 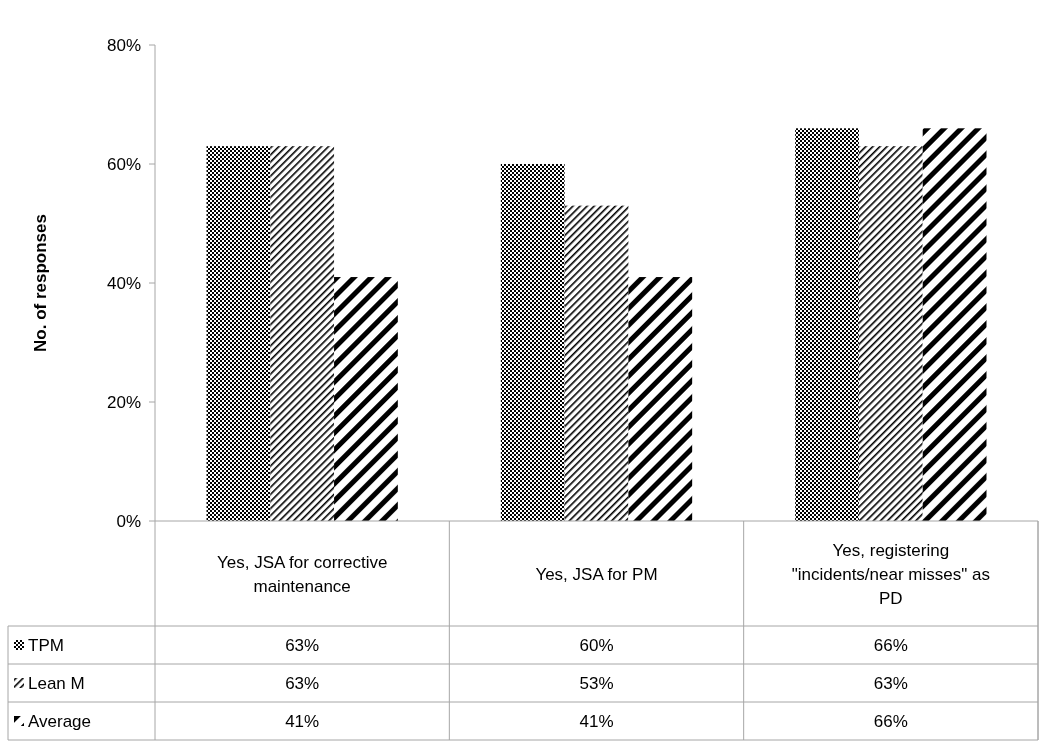 What do you see at coordinates (302, 574) in the screenshot?
I see `x-tick-label: Yes, JSA for corrective maintenance` at bounding box center [302, 574].